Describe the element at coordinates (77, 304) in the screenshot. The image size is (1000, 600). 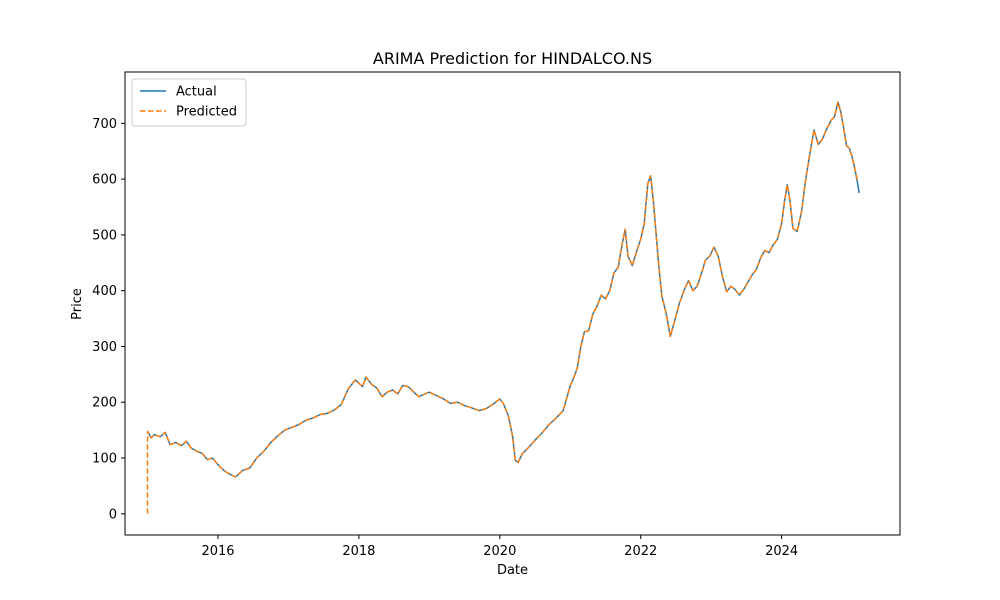
I see `y-axis-label: Price` at that location.